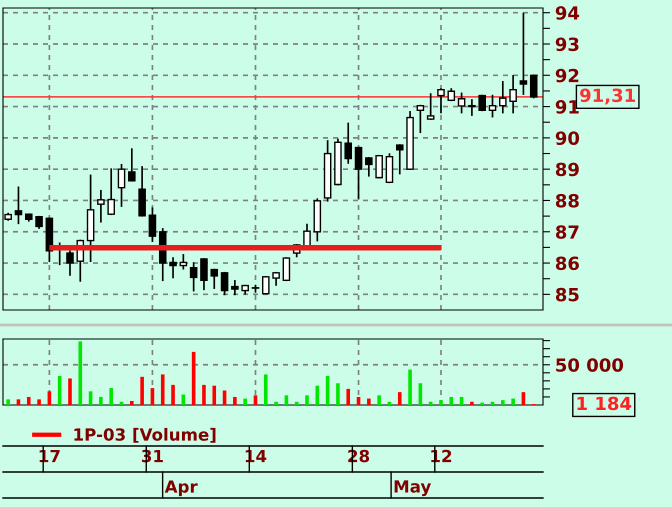 The height and width of the screenshot is (507, 672). I want to click on y-tick-label: 85, so click(567, 295).